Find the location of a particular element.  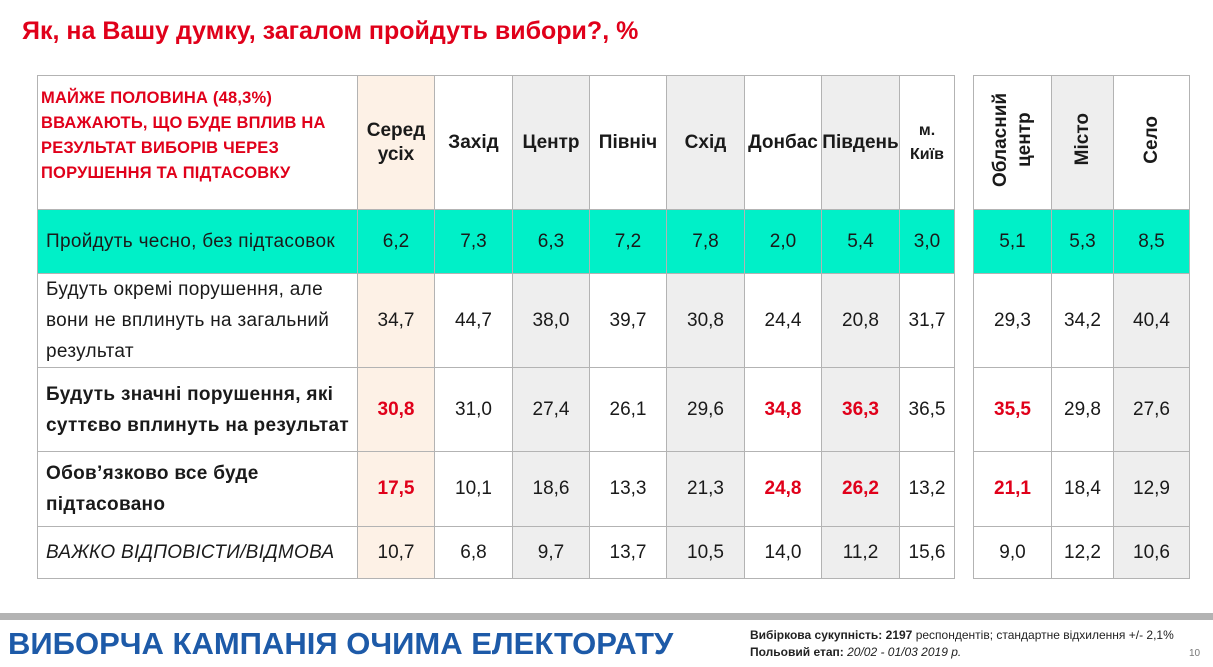

table-cell: 17,5 is located at coordinates (396, 489).